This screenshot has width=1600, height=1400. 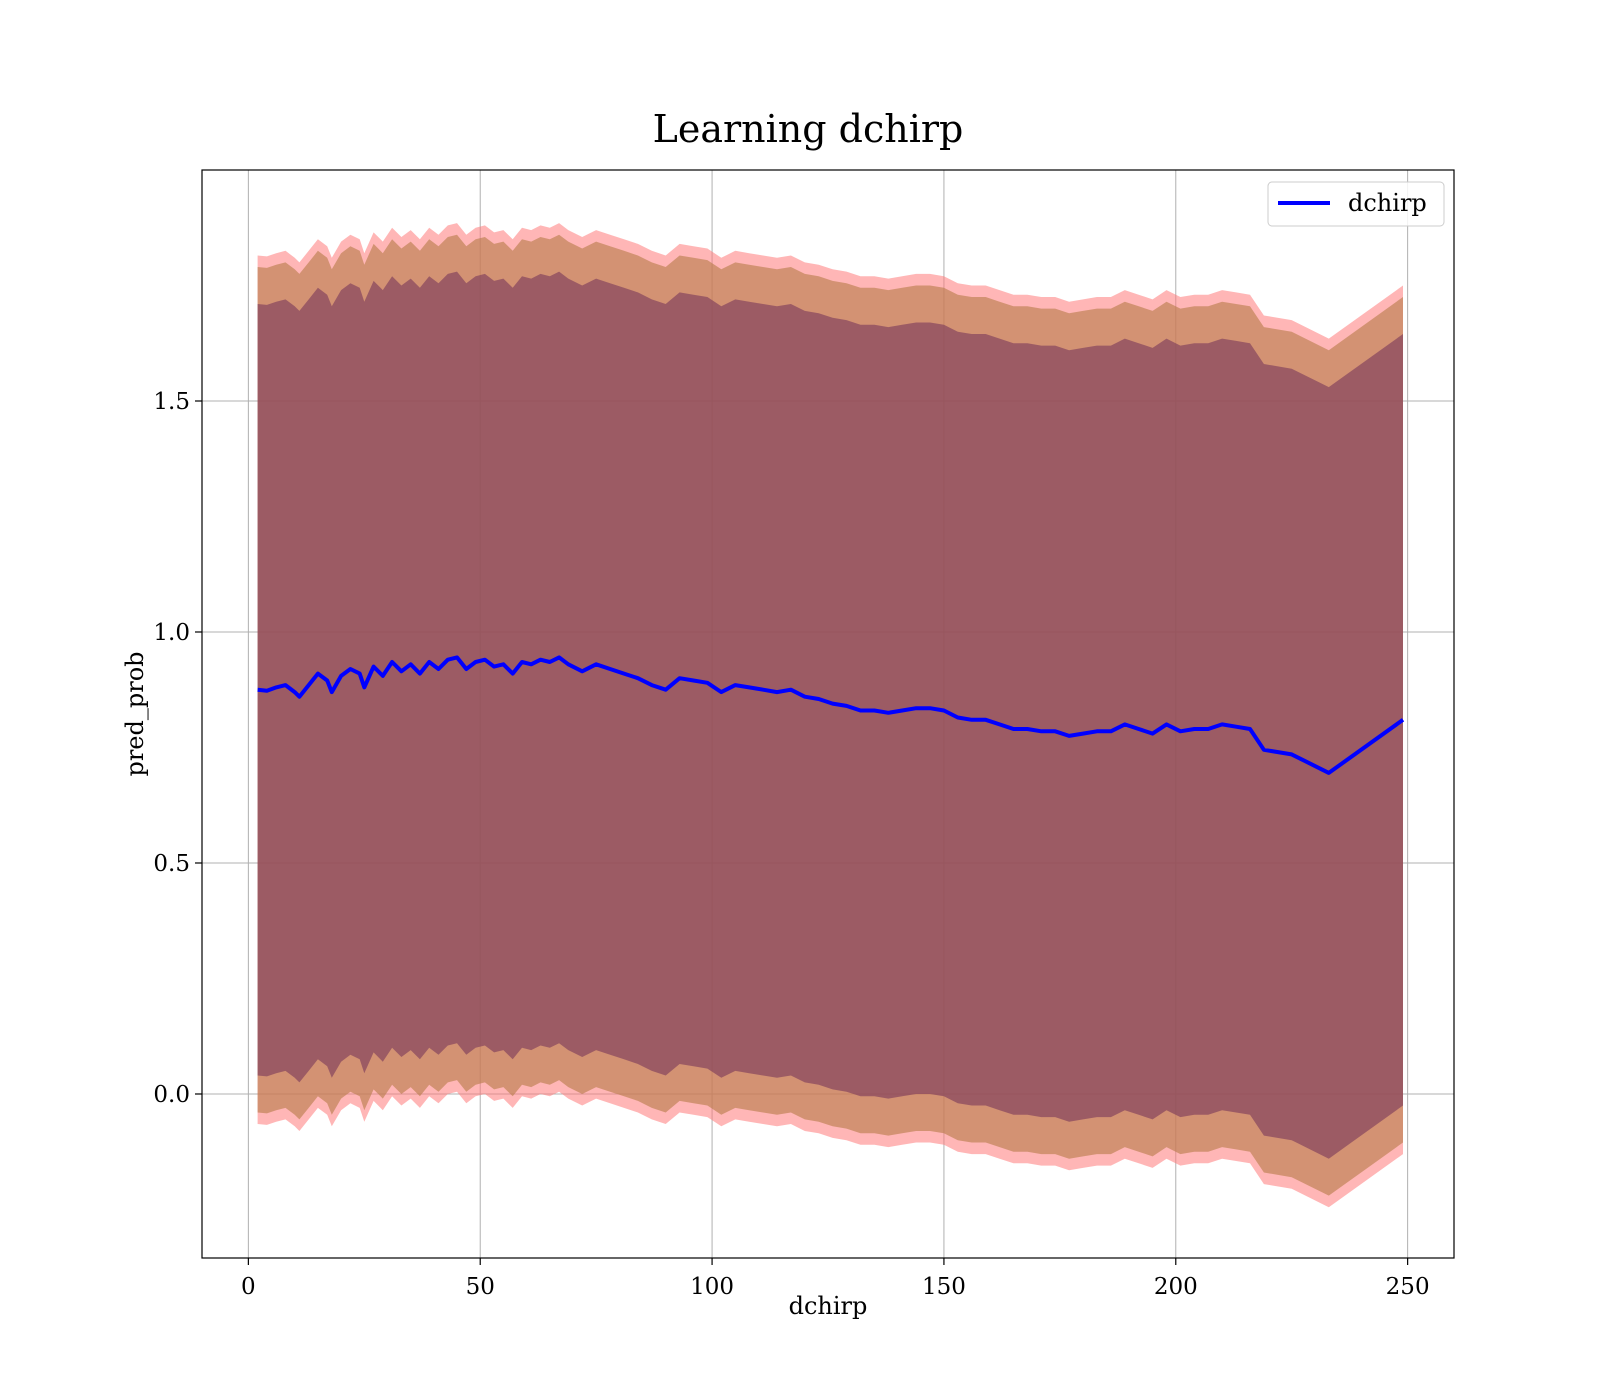 What do you see at coordinates (171, 633) in the screenshot?
I see `y-tick-label: 1.0` at bounding box center [171, 633].